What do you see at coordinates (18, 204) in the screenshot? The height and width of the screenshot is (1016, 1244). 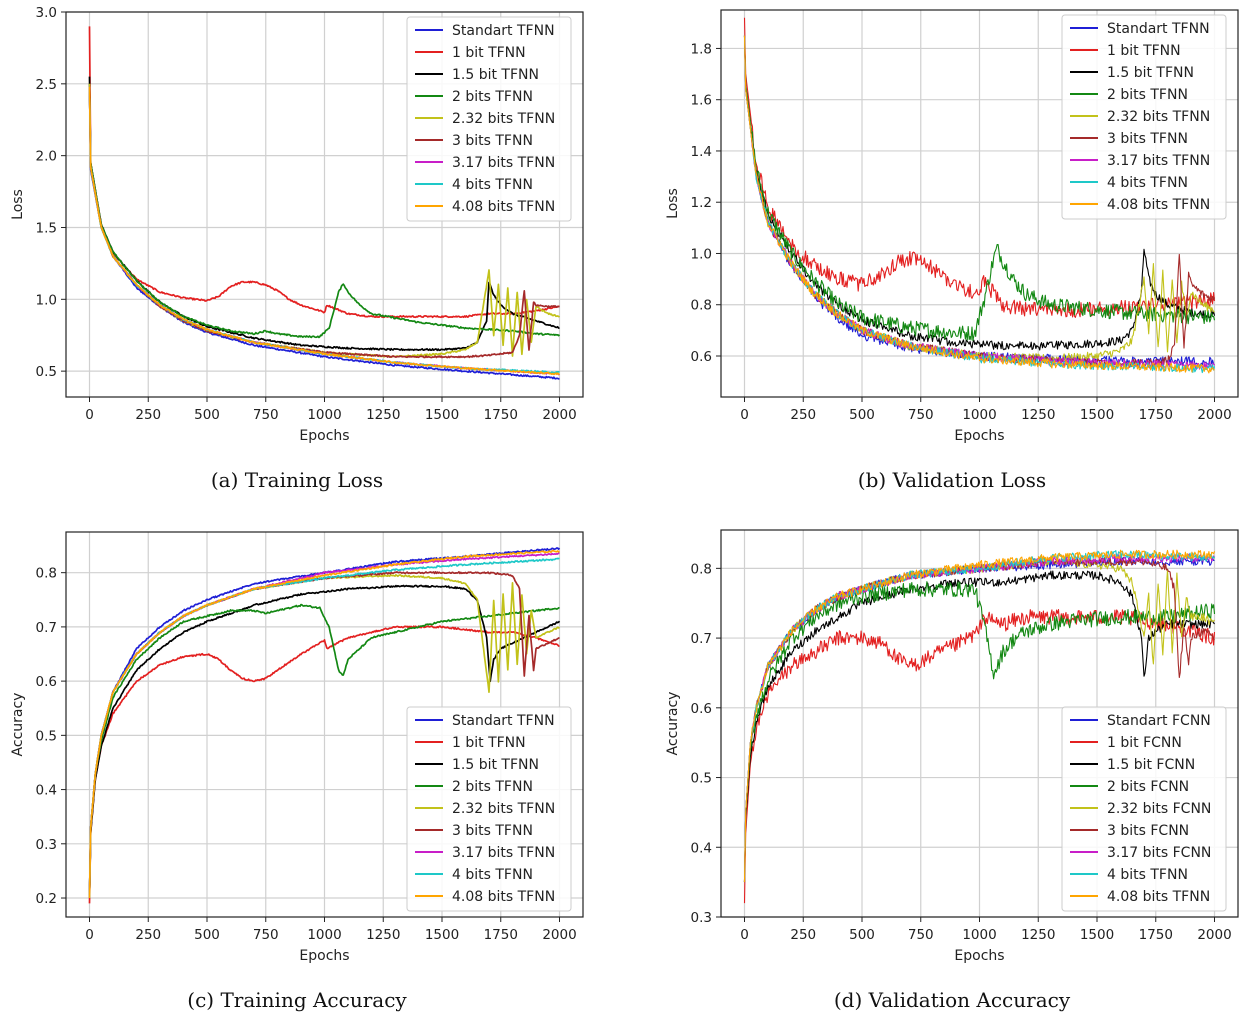 I see `y-axis-label: Loss` at bounding box center [18, 204].